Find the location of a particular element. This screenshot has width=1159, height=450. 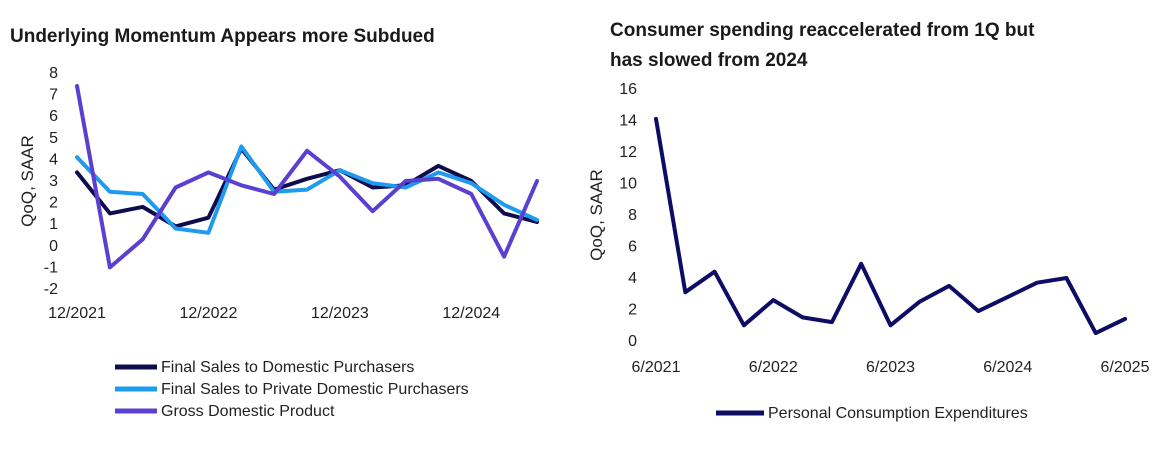

y-tick-label: 12 is located at coordinates (628, 152).